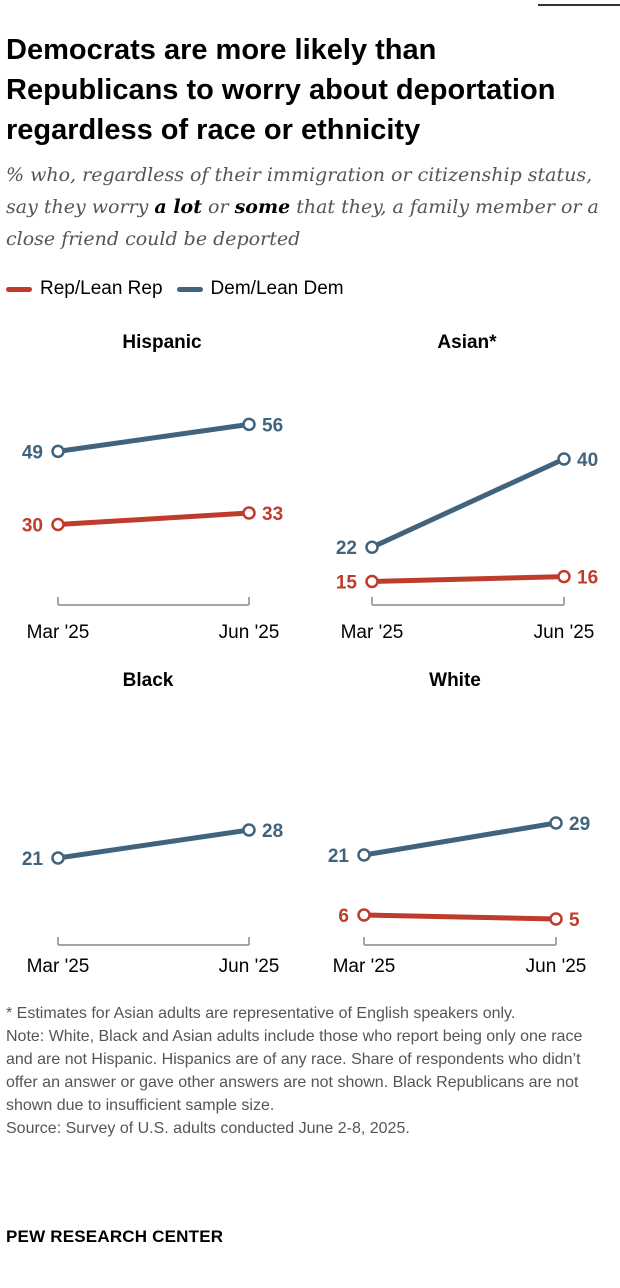  What do you see at coordinates (32, 452) in the screenshot?
I see `data-label-hispanic-dem-0: 49` at bounding box center [32, 452].